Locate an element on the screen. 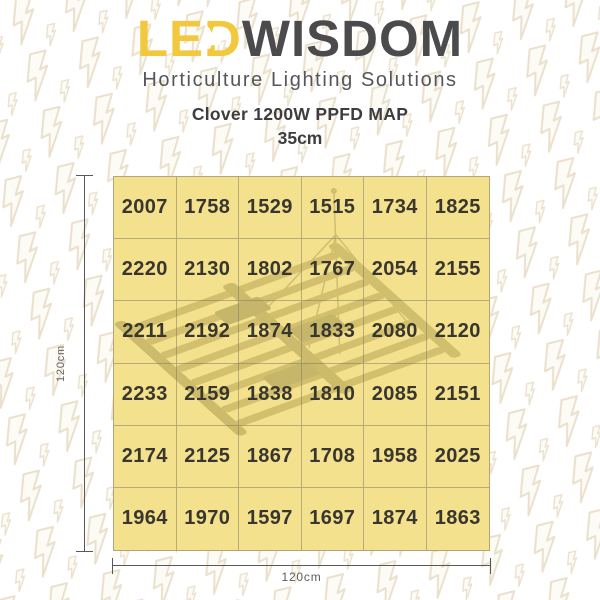  ppfd-cell: 2125 is located at coordinates (207, 456).